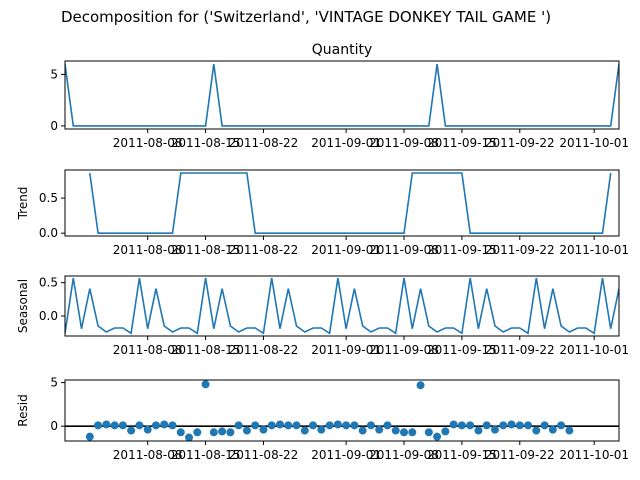 The height and width of the screenshot is (480, 640). Describe the element at coordinates (23, 410) in the screenshot. I see `y-axis-label: Resid` at that location.